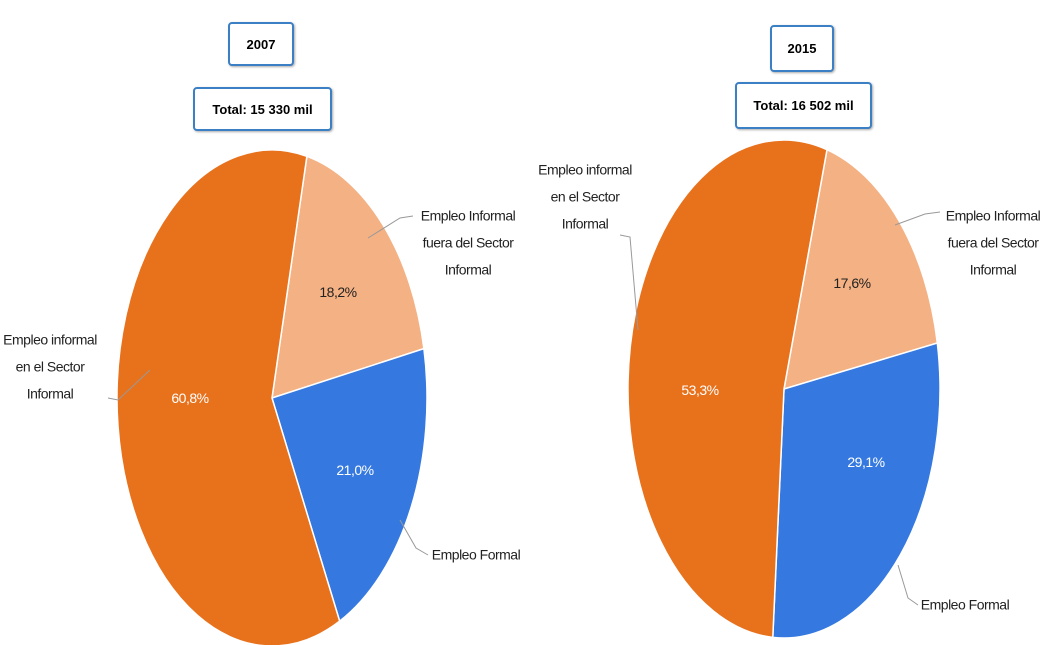  Describe the element at coordinates (261, 44) in the screenshot. I see `chart-title: 2007` at that location.